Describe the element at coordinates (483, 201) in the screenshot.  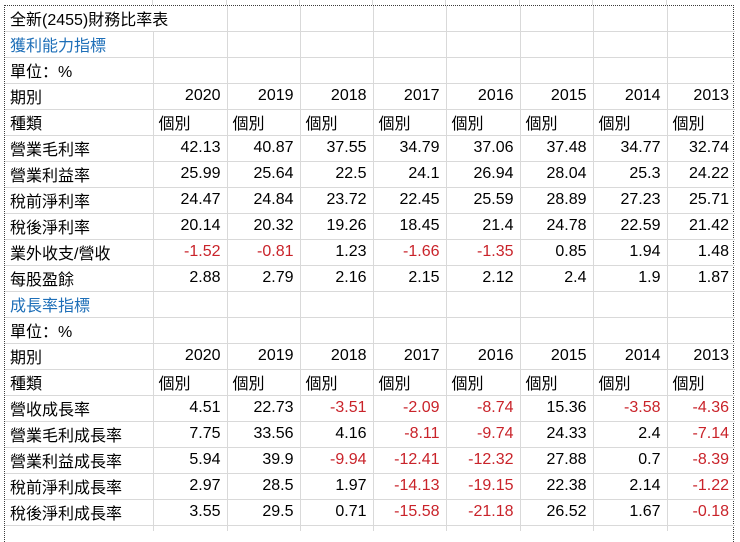
I see `value-cell: 25.59` at that location.